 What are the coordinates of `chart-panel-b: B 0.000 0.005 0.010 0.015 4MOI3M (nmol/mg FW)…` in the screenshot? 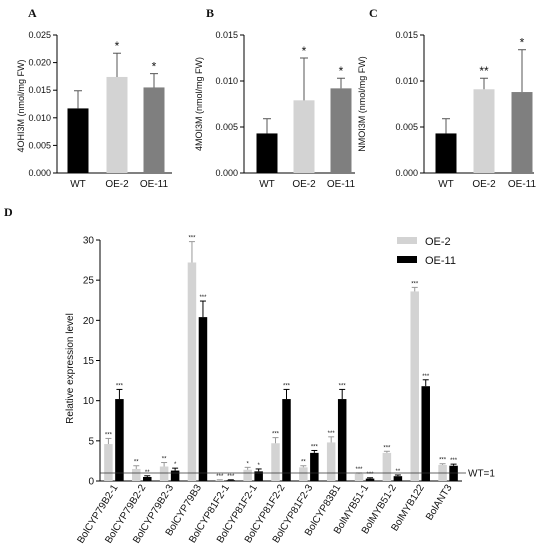 It's located at (275, 98).